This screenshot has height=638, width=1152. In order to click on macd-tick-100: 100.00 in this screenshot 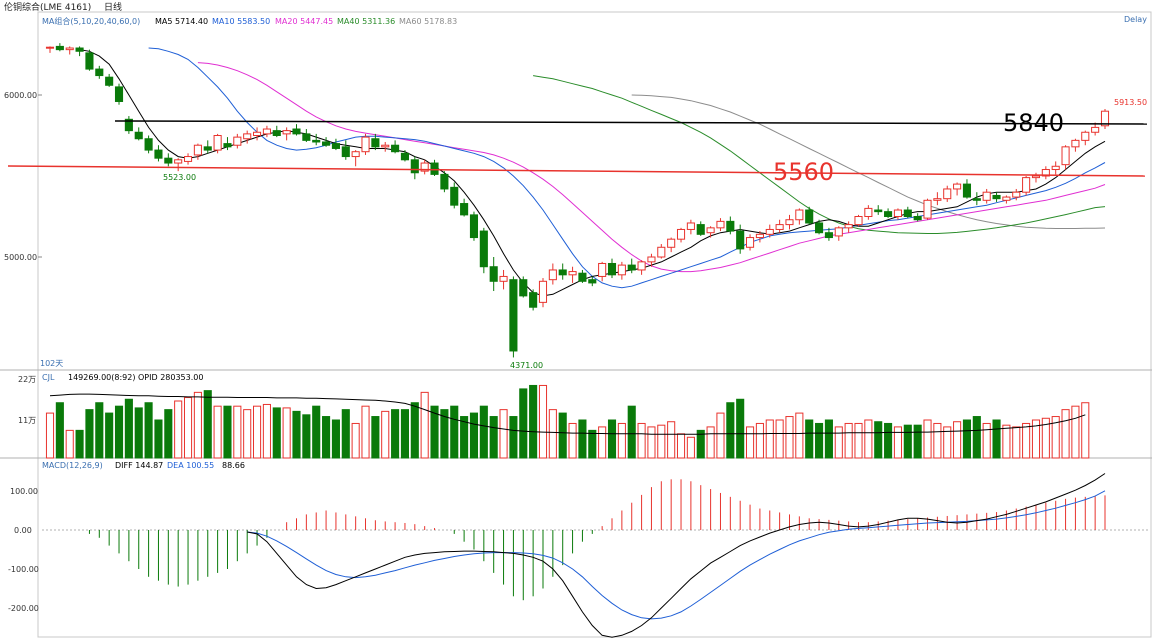, I will do `click(24, 491)`.